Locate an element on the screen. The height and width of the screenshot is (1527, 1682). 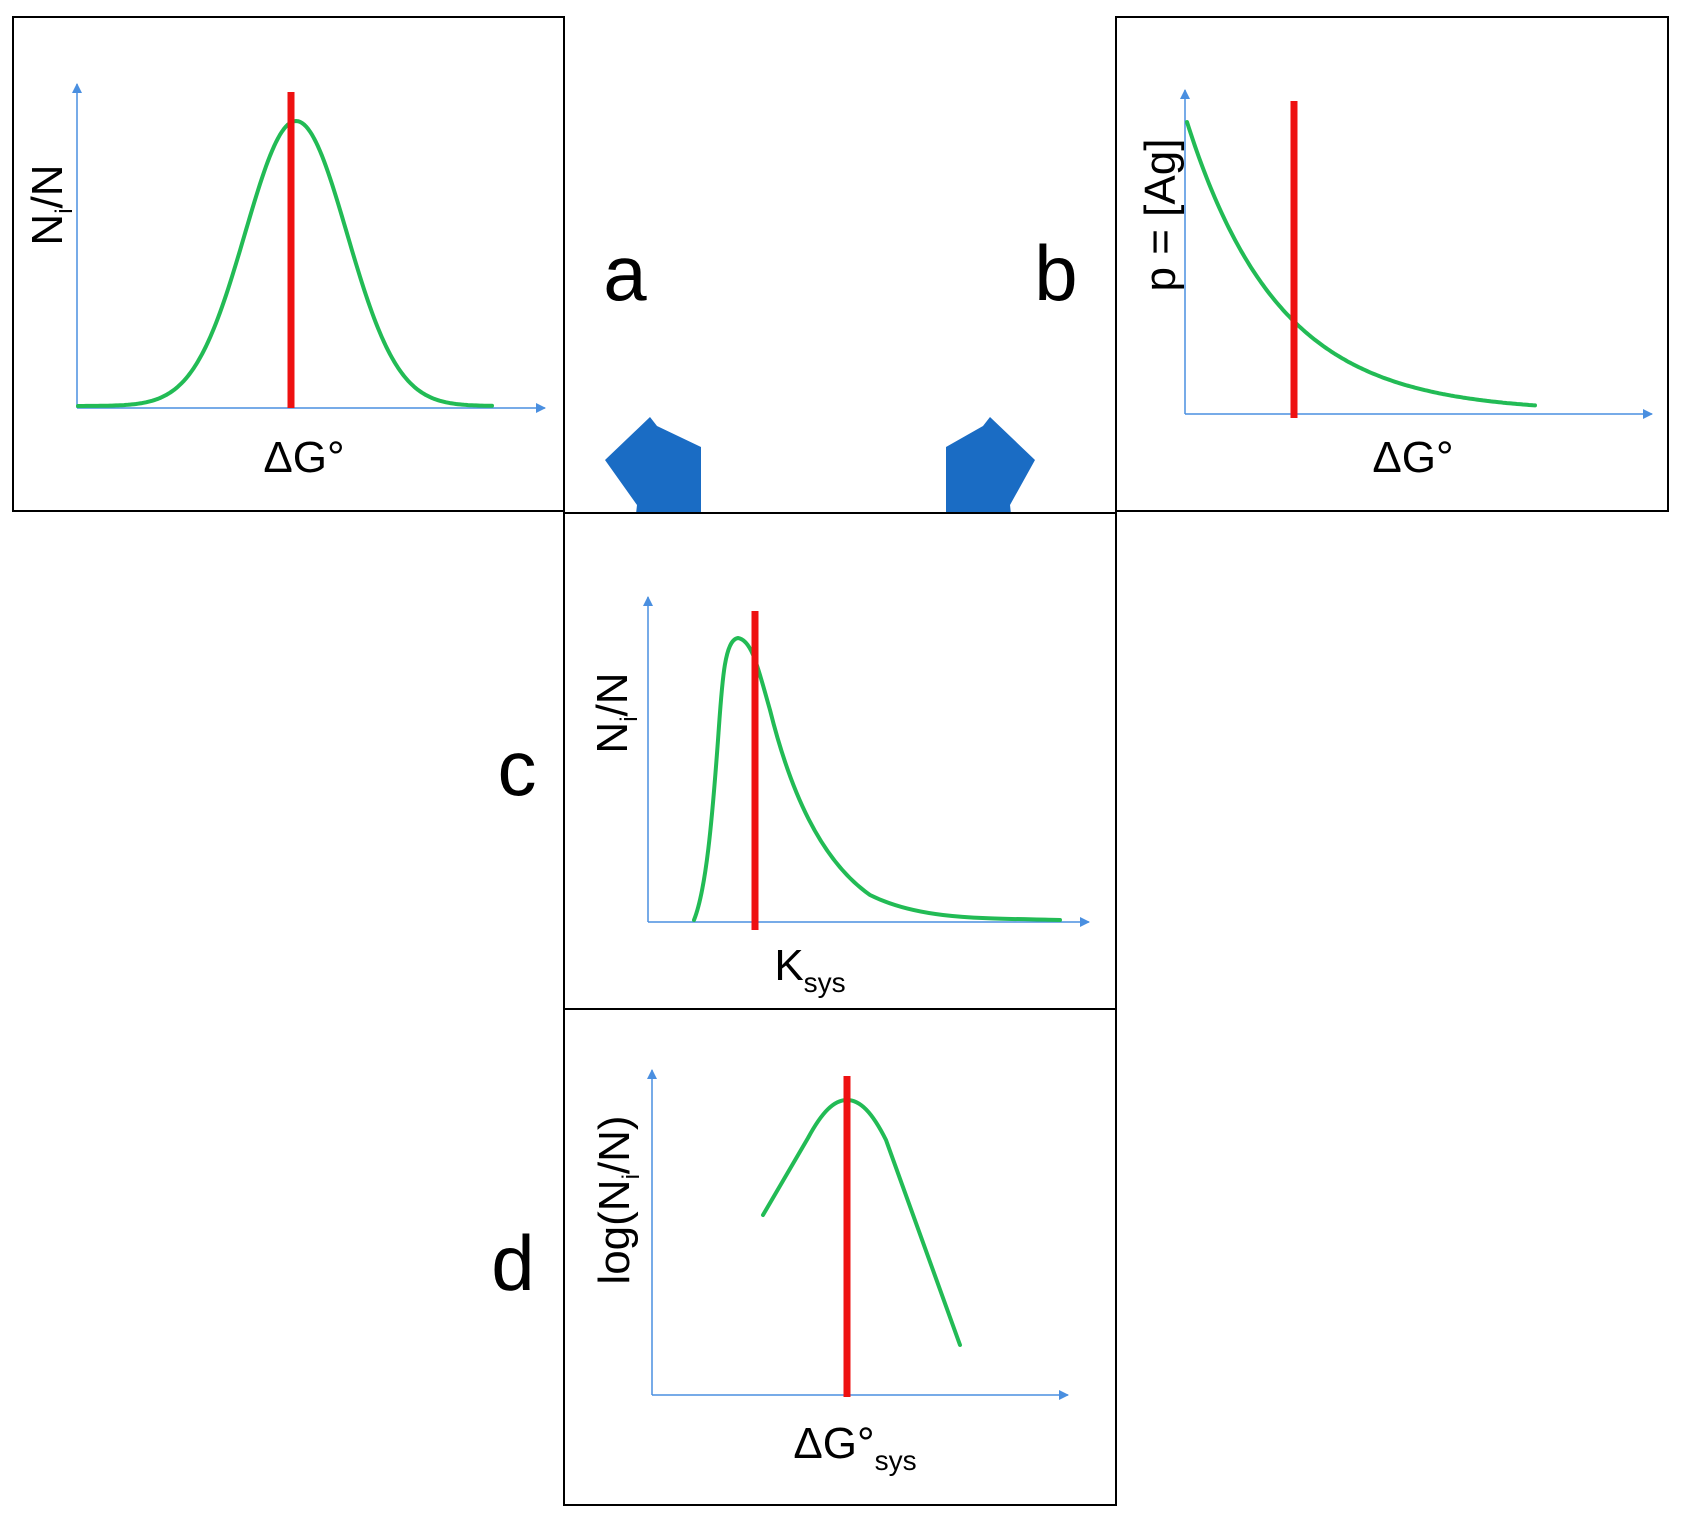
panel-a-frame is located at coordinates (288, 264).